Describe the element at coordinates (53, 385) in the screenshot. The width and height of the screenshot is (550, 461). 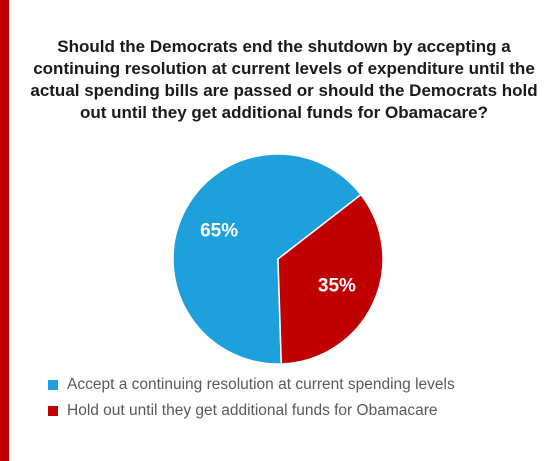
I see `legend-swatch-accept` at that location.